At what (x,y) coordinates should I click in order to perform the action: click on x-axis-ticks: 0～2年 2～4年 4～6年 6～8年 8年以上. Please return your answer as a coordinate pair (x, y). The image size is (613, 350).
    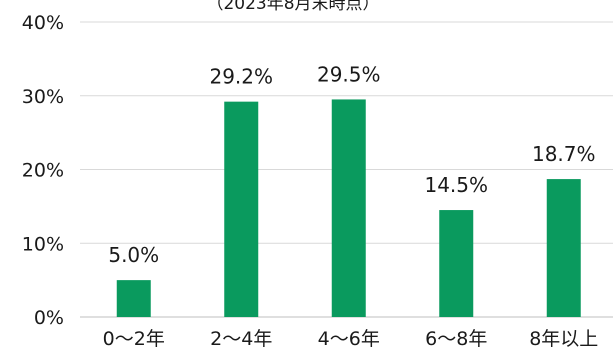
    Looking at the image, I should click on (351, 339).